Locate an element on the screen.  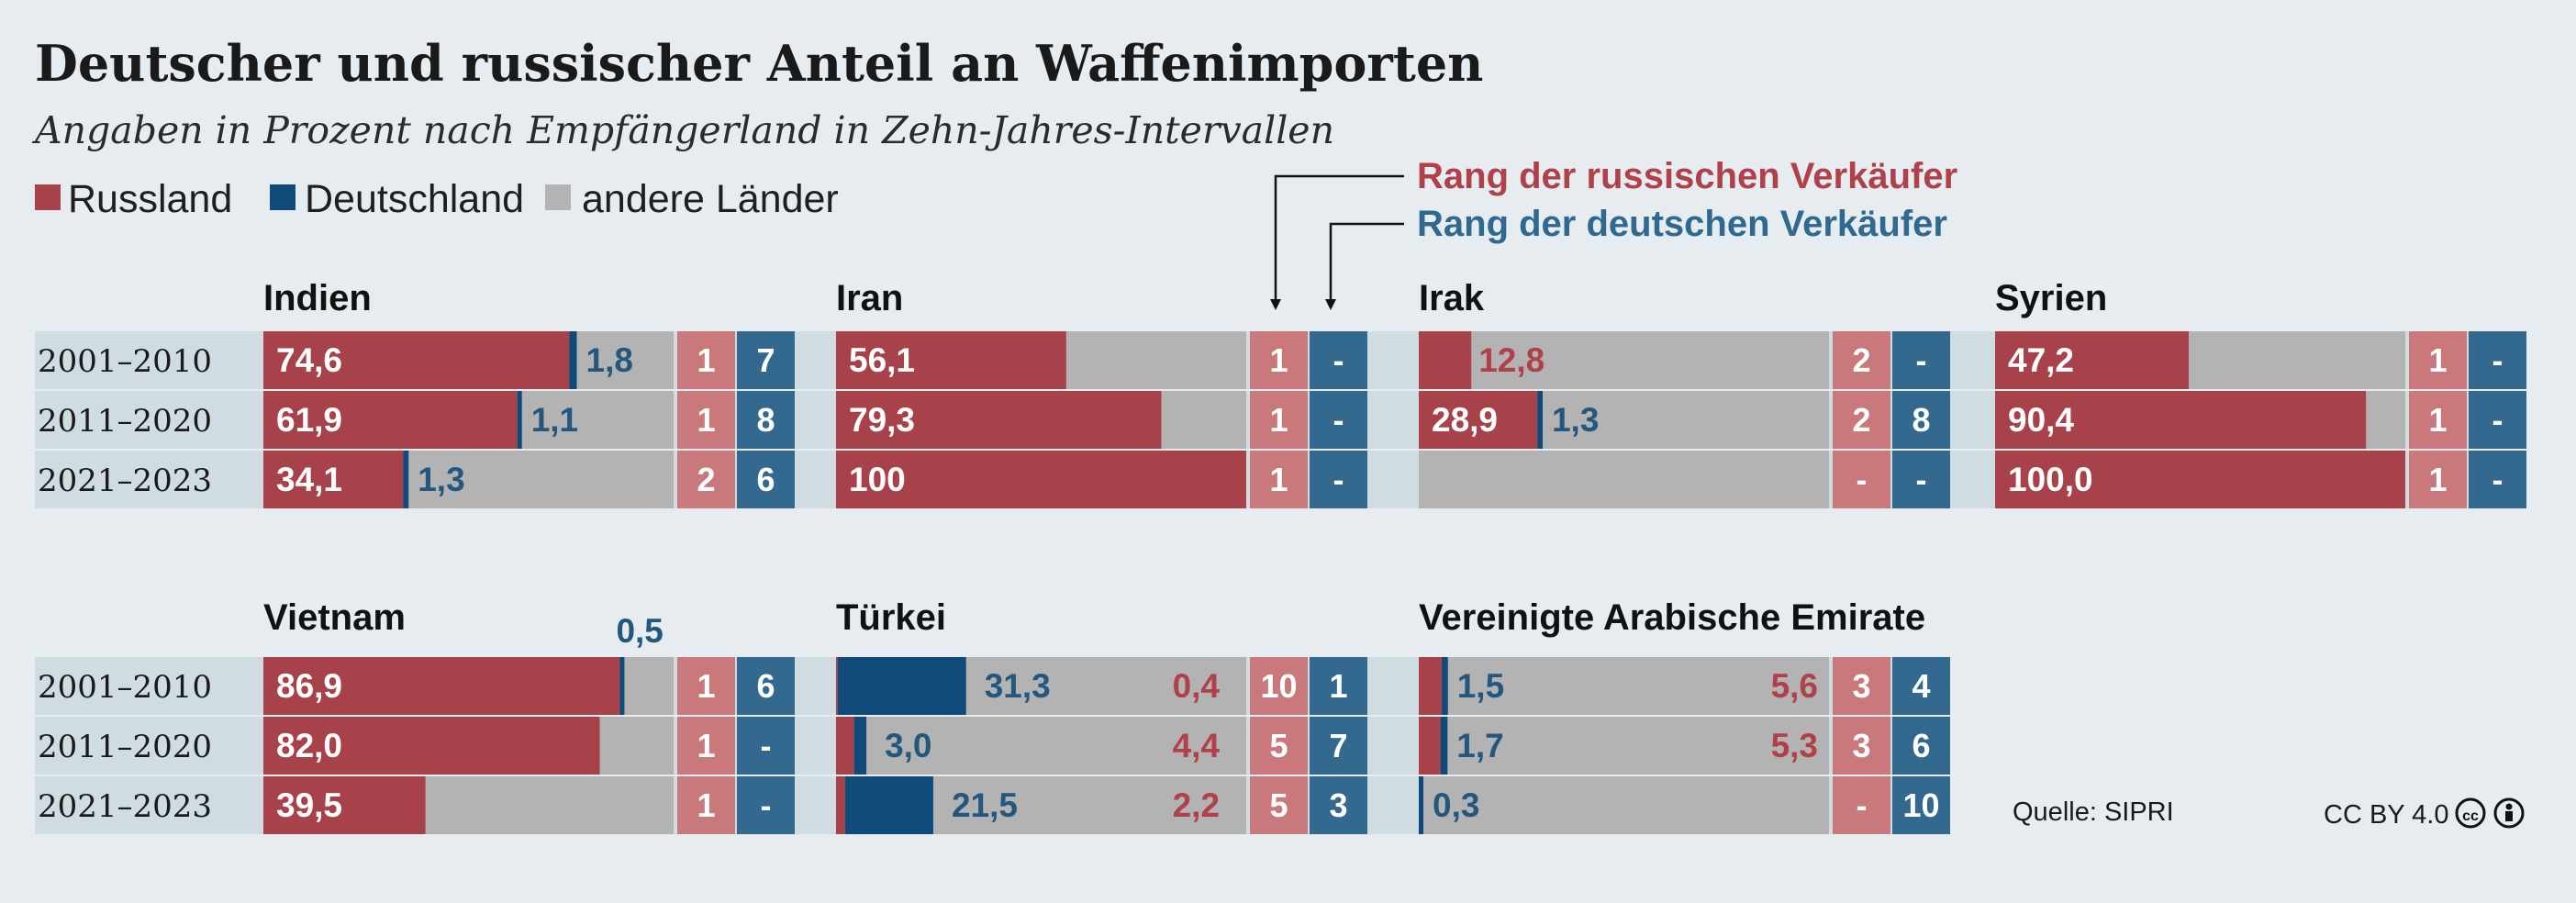
russia-value-label: 12,8 is located at coordinates (1511, 360).